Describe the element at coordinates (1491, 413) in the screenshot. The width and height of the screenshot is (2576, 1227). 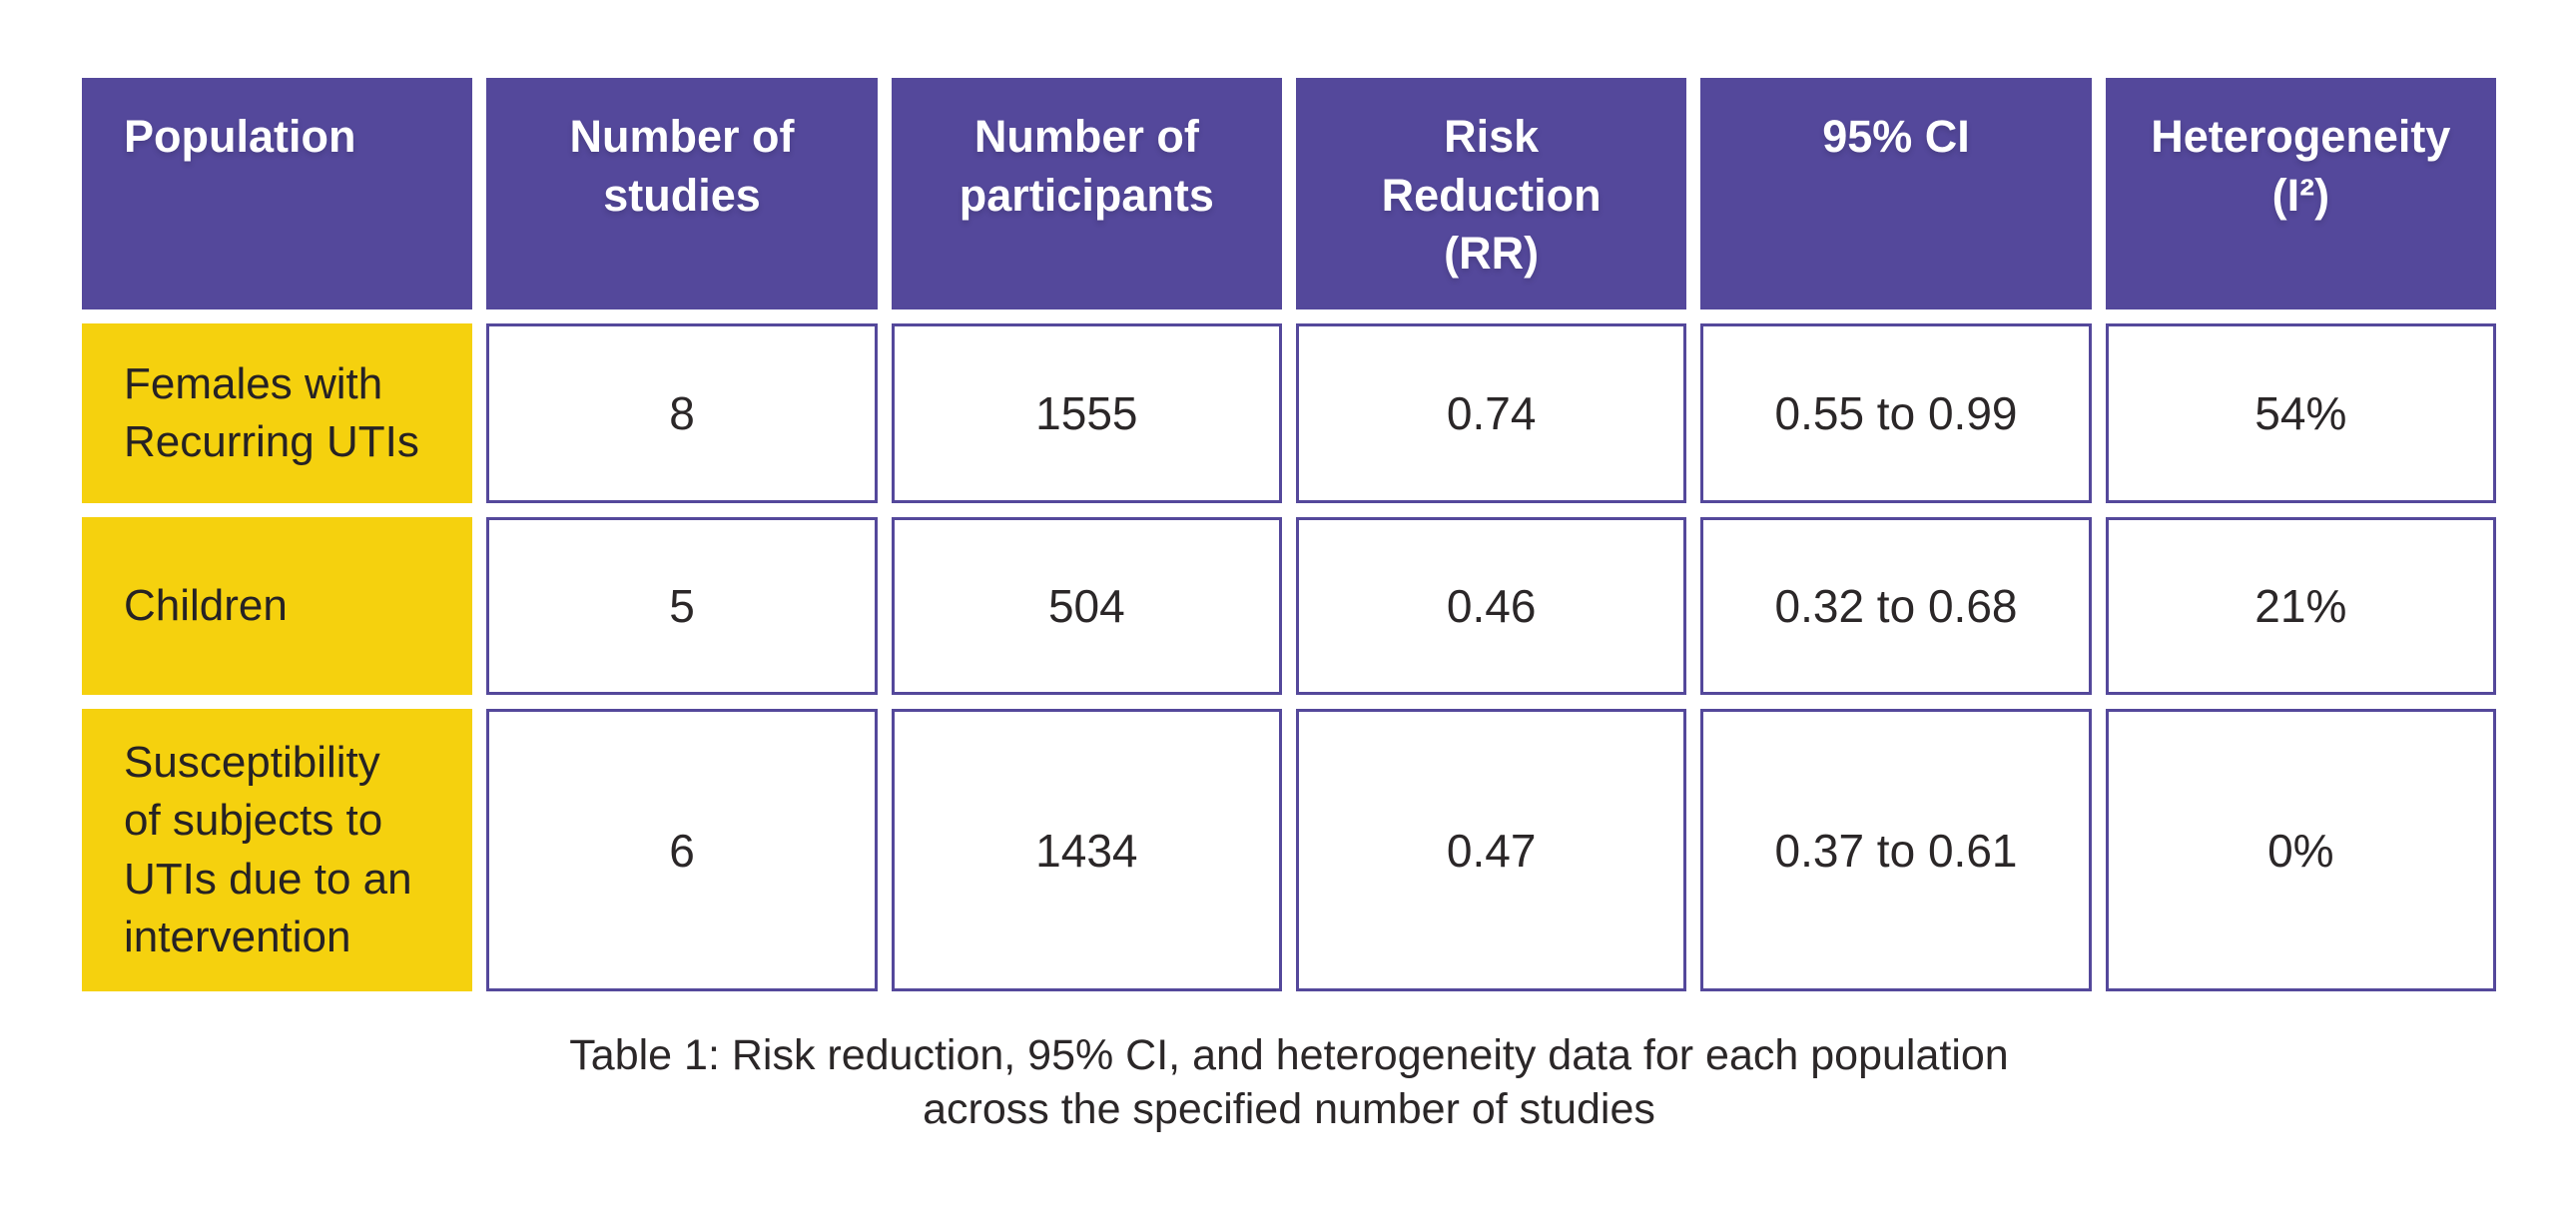
I see `cell-rr-row1: 0.74` at that location.